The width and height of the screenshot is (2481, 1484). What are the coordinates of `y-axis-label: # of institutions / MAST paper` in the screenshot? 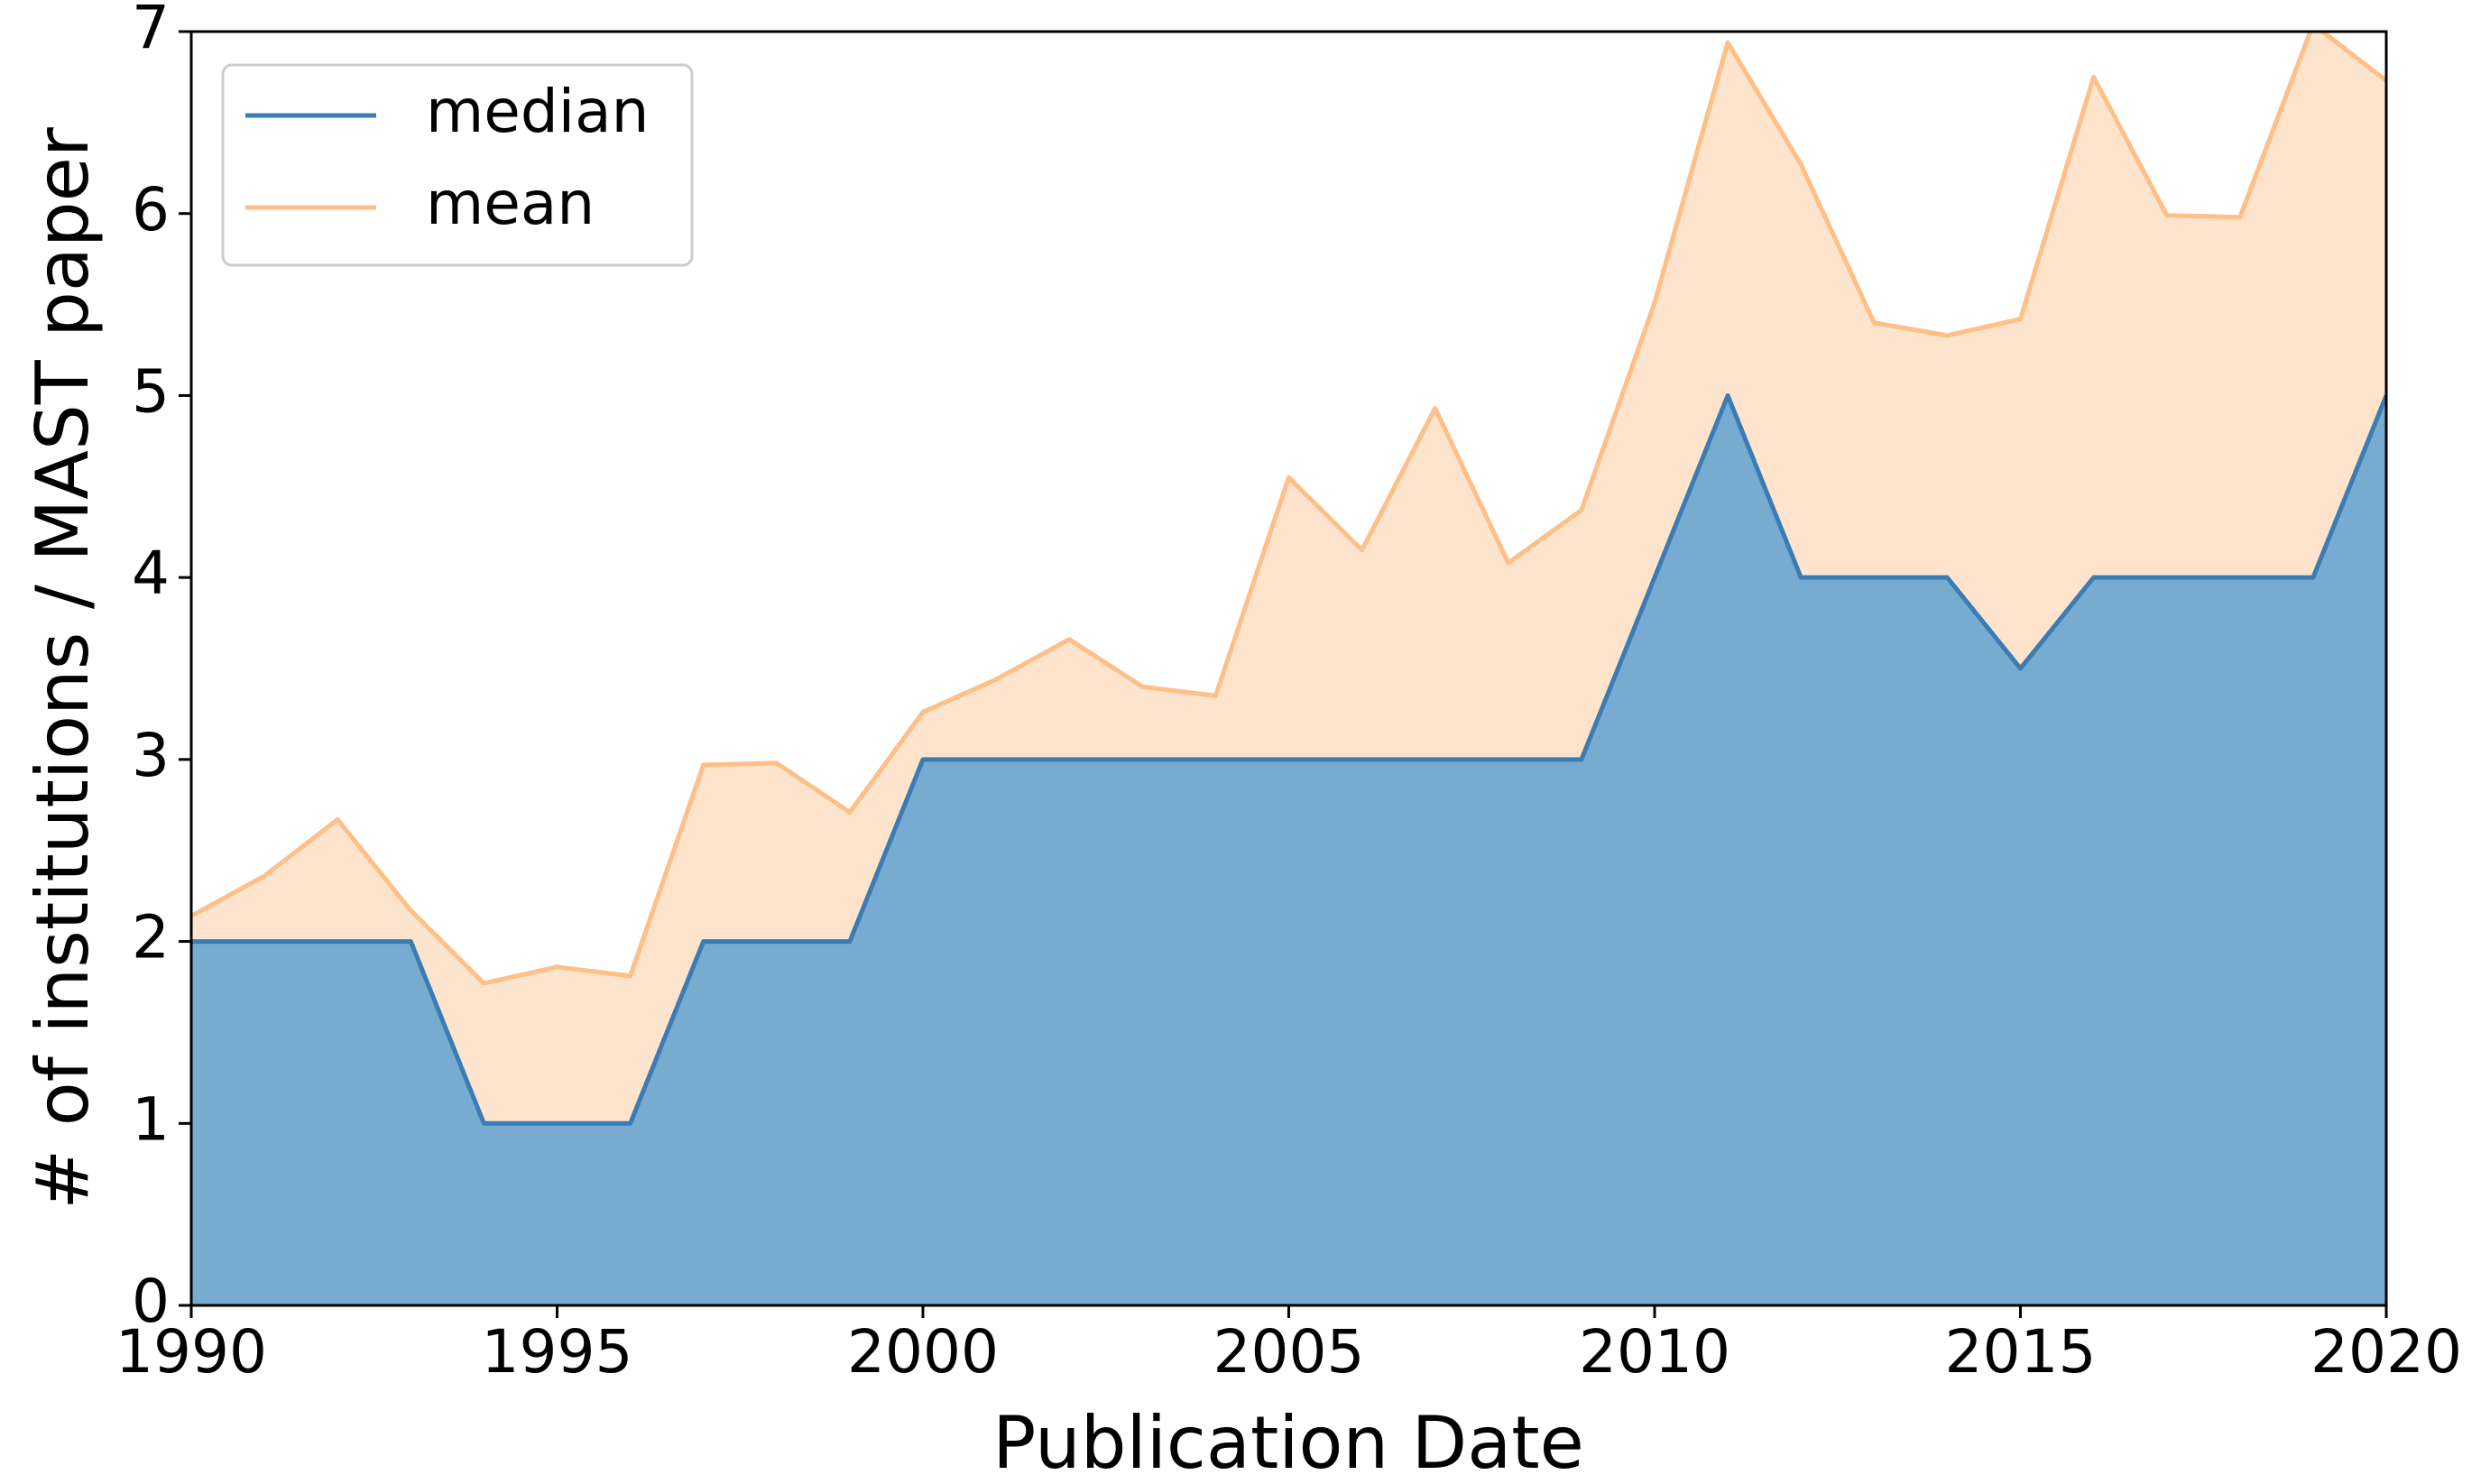 It's located at (63, 668).